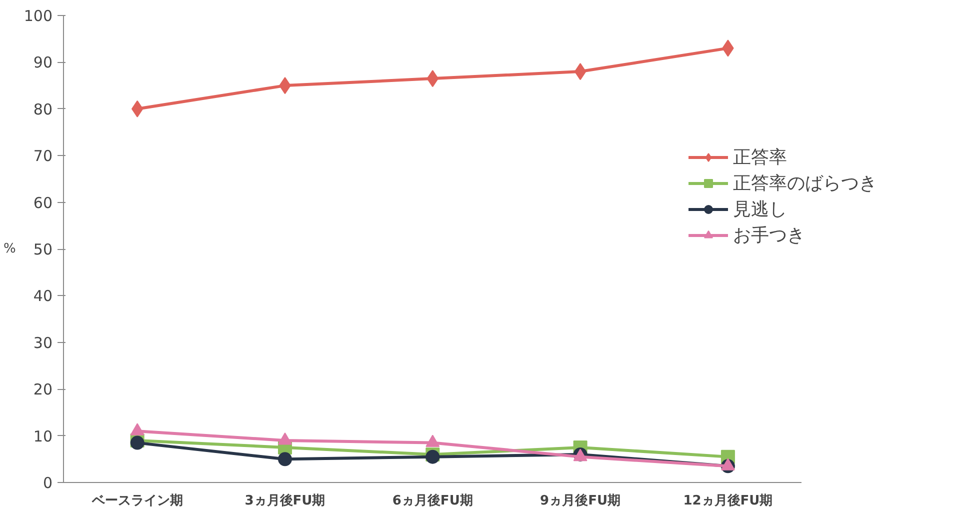  What do you see at coordinates (43, 296) in the screenshot?
I see `y-tick-label: 40` at bounding box center [43, 296].